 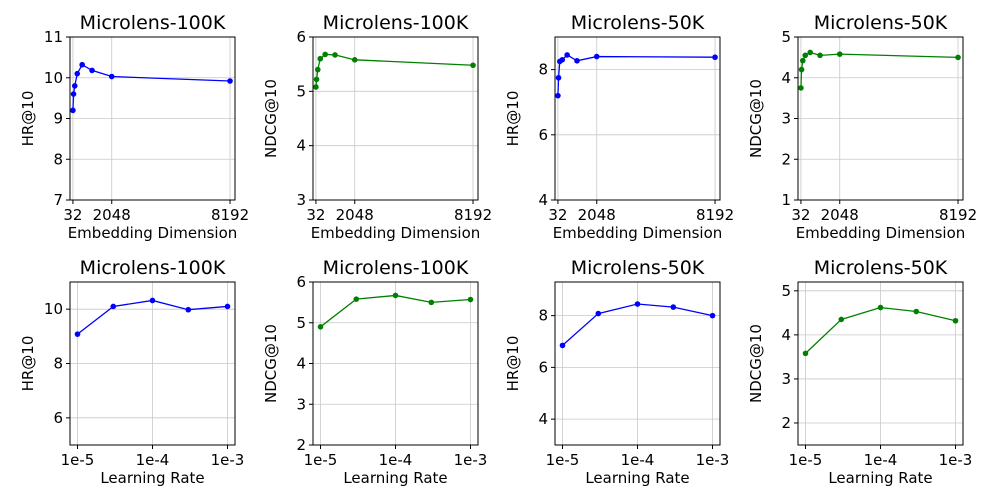 What do you see at coordinates (396, 23) in the screenshot?
I see `chart-title: Microlens-100K` at bounding box center [396, 23].